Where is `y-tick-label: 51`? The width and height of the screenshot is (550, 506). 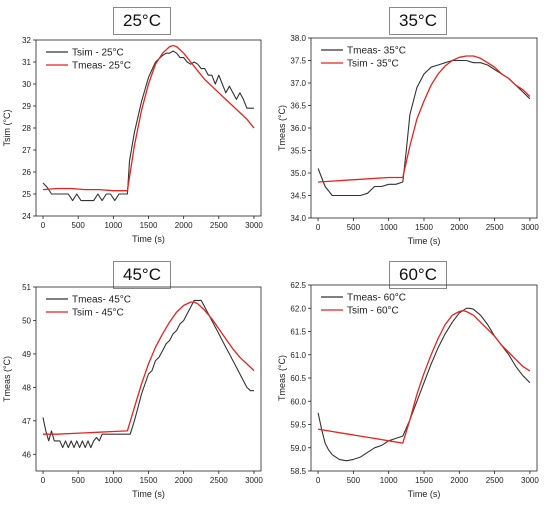 y-tick-label: 51 is located at coordinates (26, 287).